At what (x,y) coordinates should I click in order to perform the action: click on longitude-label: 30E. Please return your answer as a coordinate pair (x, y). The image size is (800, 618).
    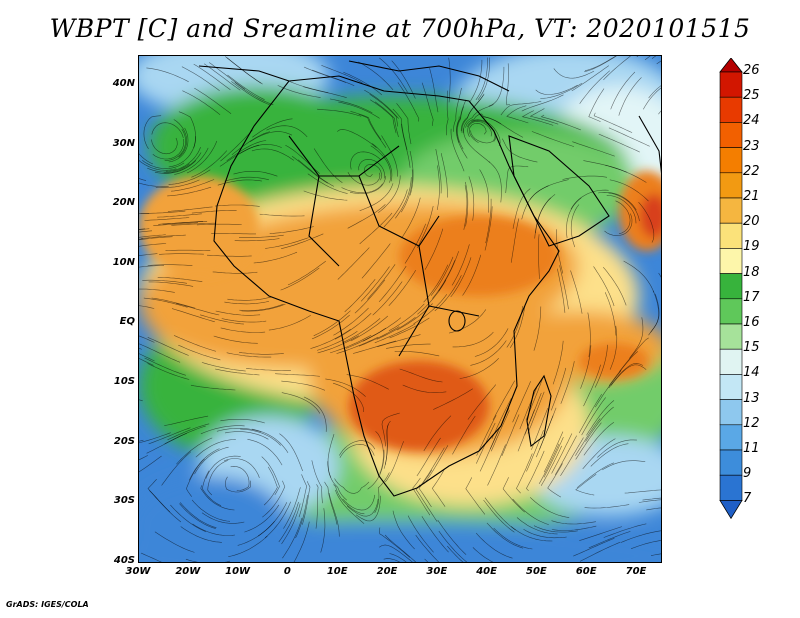
    Looking at the image, I should click on (437, 571).